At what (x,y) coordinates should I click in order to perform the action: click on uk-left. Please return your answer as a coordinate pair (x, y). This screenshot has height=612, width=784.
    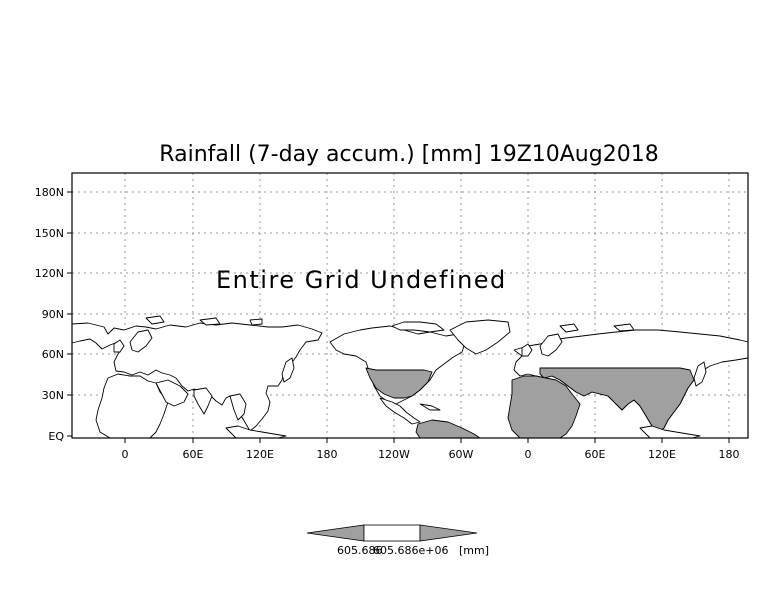
    Looking at the image, I should click on (119, 346).